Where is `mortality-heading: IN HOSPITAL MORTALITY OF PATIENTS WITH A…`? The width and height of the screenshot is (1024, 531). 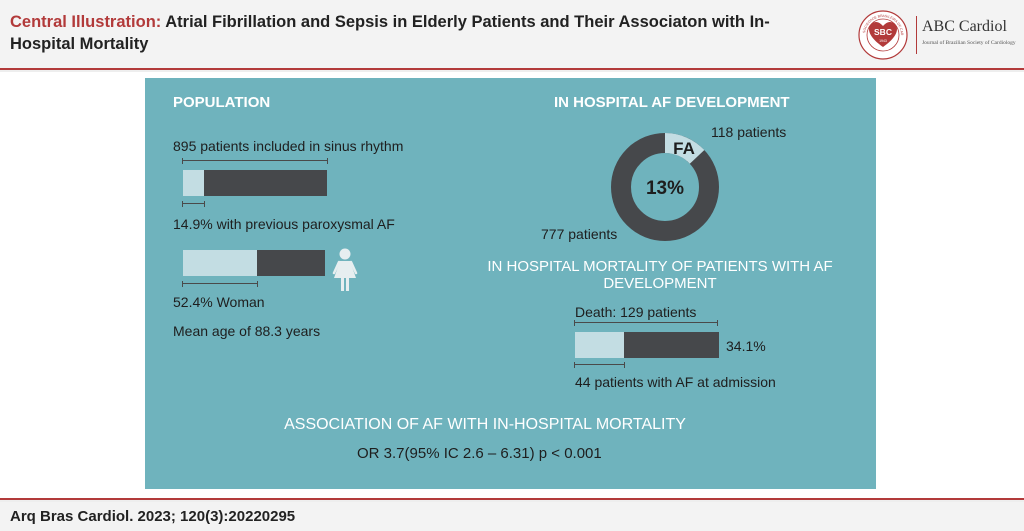 mortality-heading: IN HOSPITAL MORTALITY OF PATIENTS WITH A… is located at coordinates (660, 275).